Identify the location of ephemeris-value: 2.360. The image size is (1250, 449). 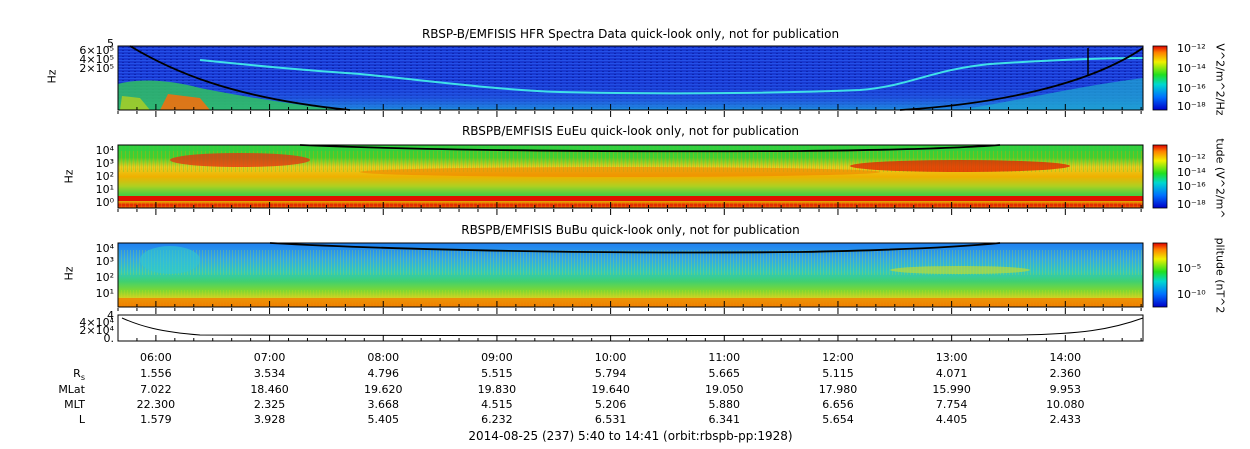
(1065, 373).